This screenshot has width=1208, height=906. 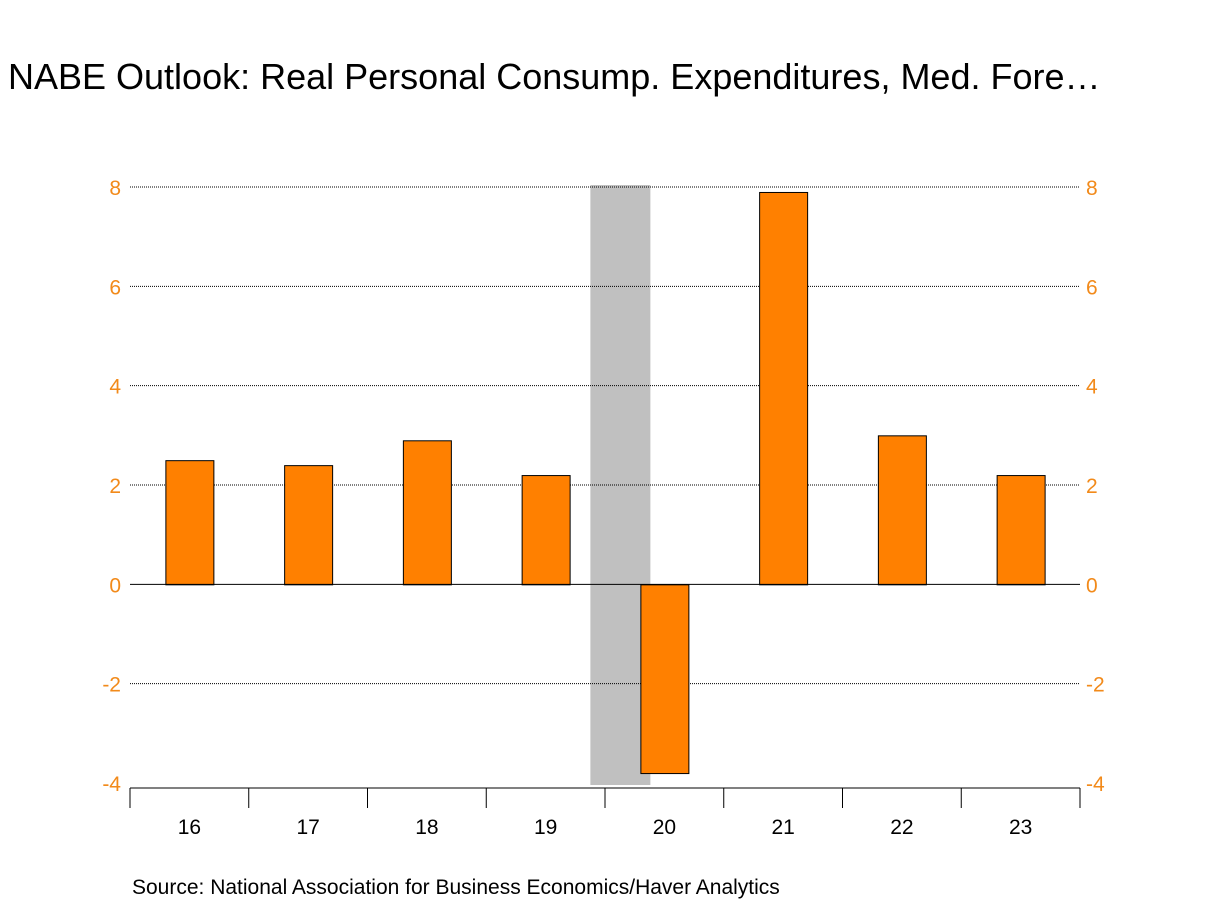 What do you see at coordinates (1020, 827) in the screenshot?
I see `x-tick-label-23: 23` at bounding box center [1020, 827].